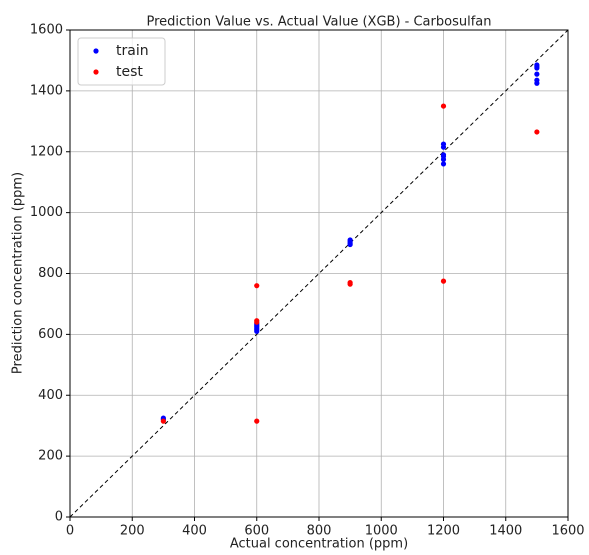 This screenshot has width=589, height=555. I want to click on x-tick-label: 1600, so click(567, 531).